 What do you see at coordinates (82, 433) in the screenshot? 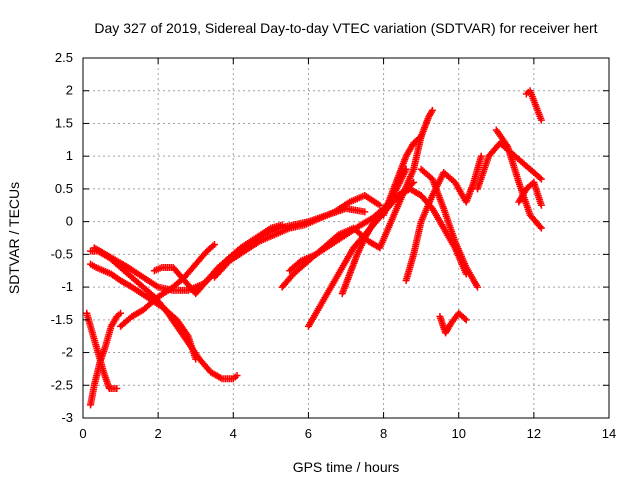
I see `x-tick-label: 0` at bounding box center [82, 433].